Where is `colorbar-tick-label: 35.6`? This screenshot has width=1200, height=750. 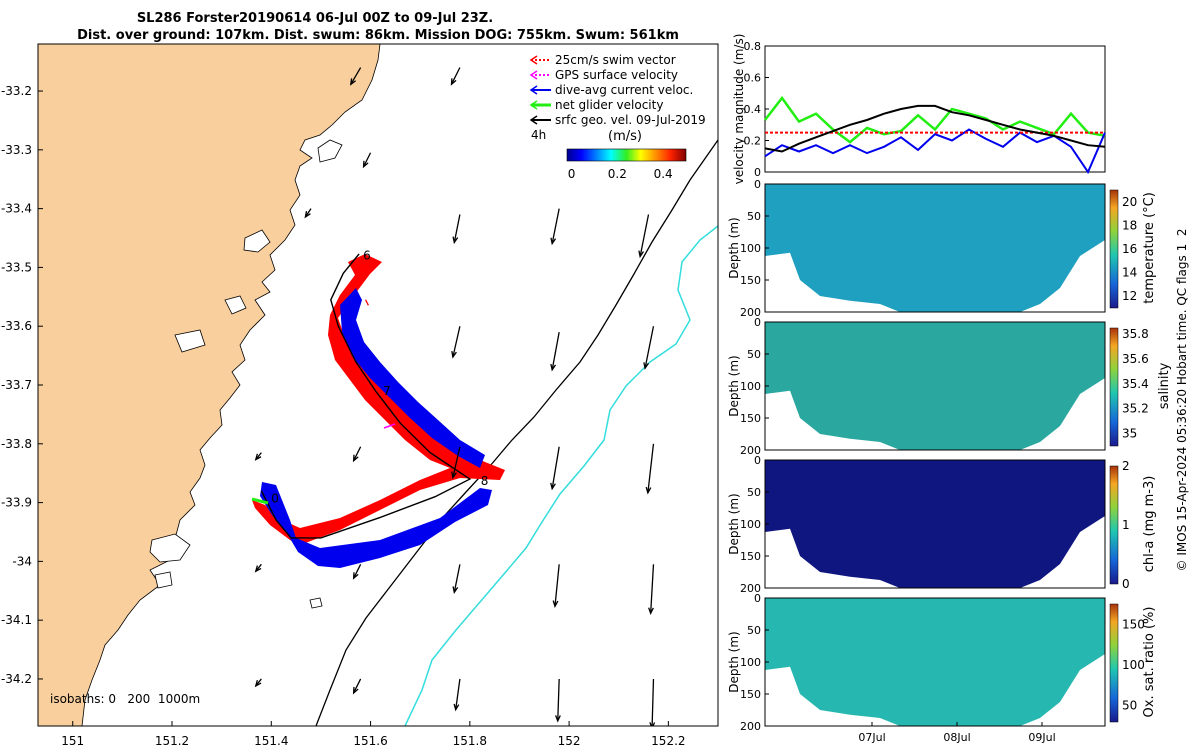 colorbar-tick-label: 35.6 is located at coordinates (1135, 359).